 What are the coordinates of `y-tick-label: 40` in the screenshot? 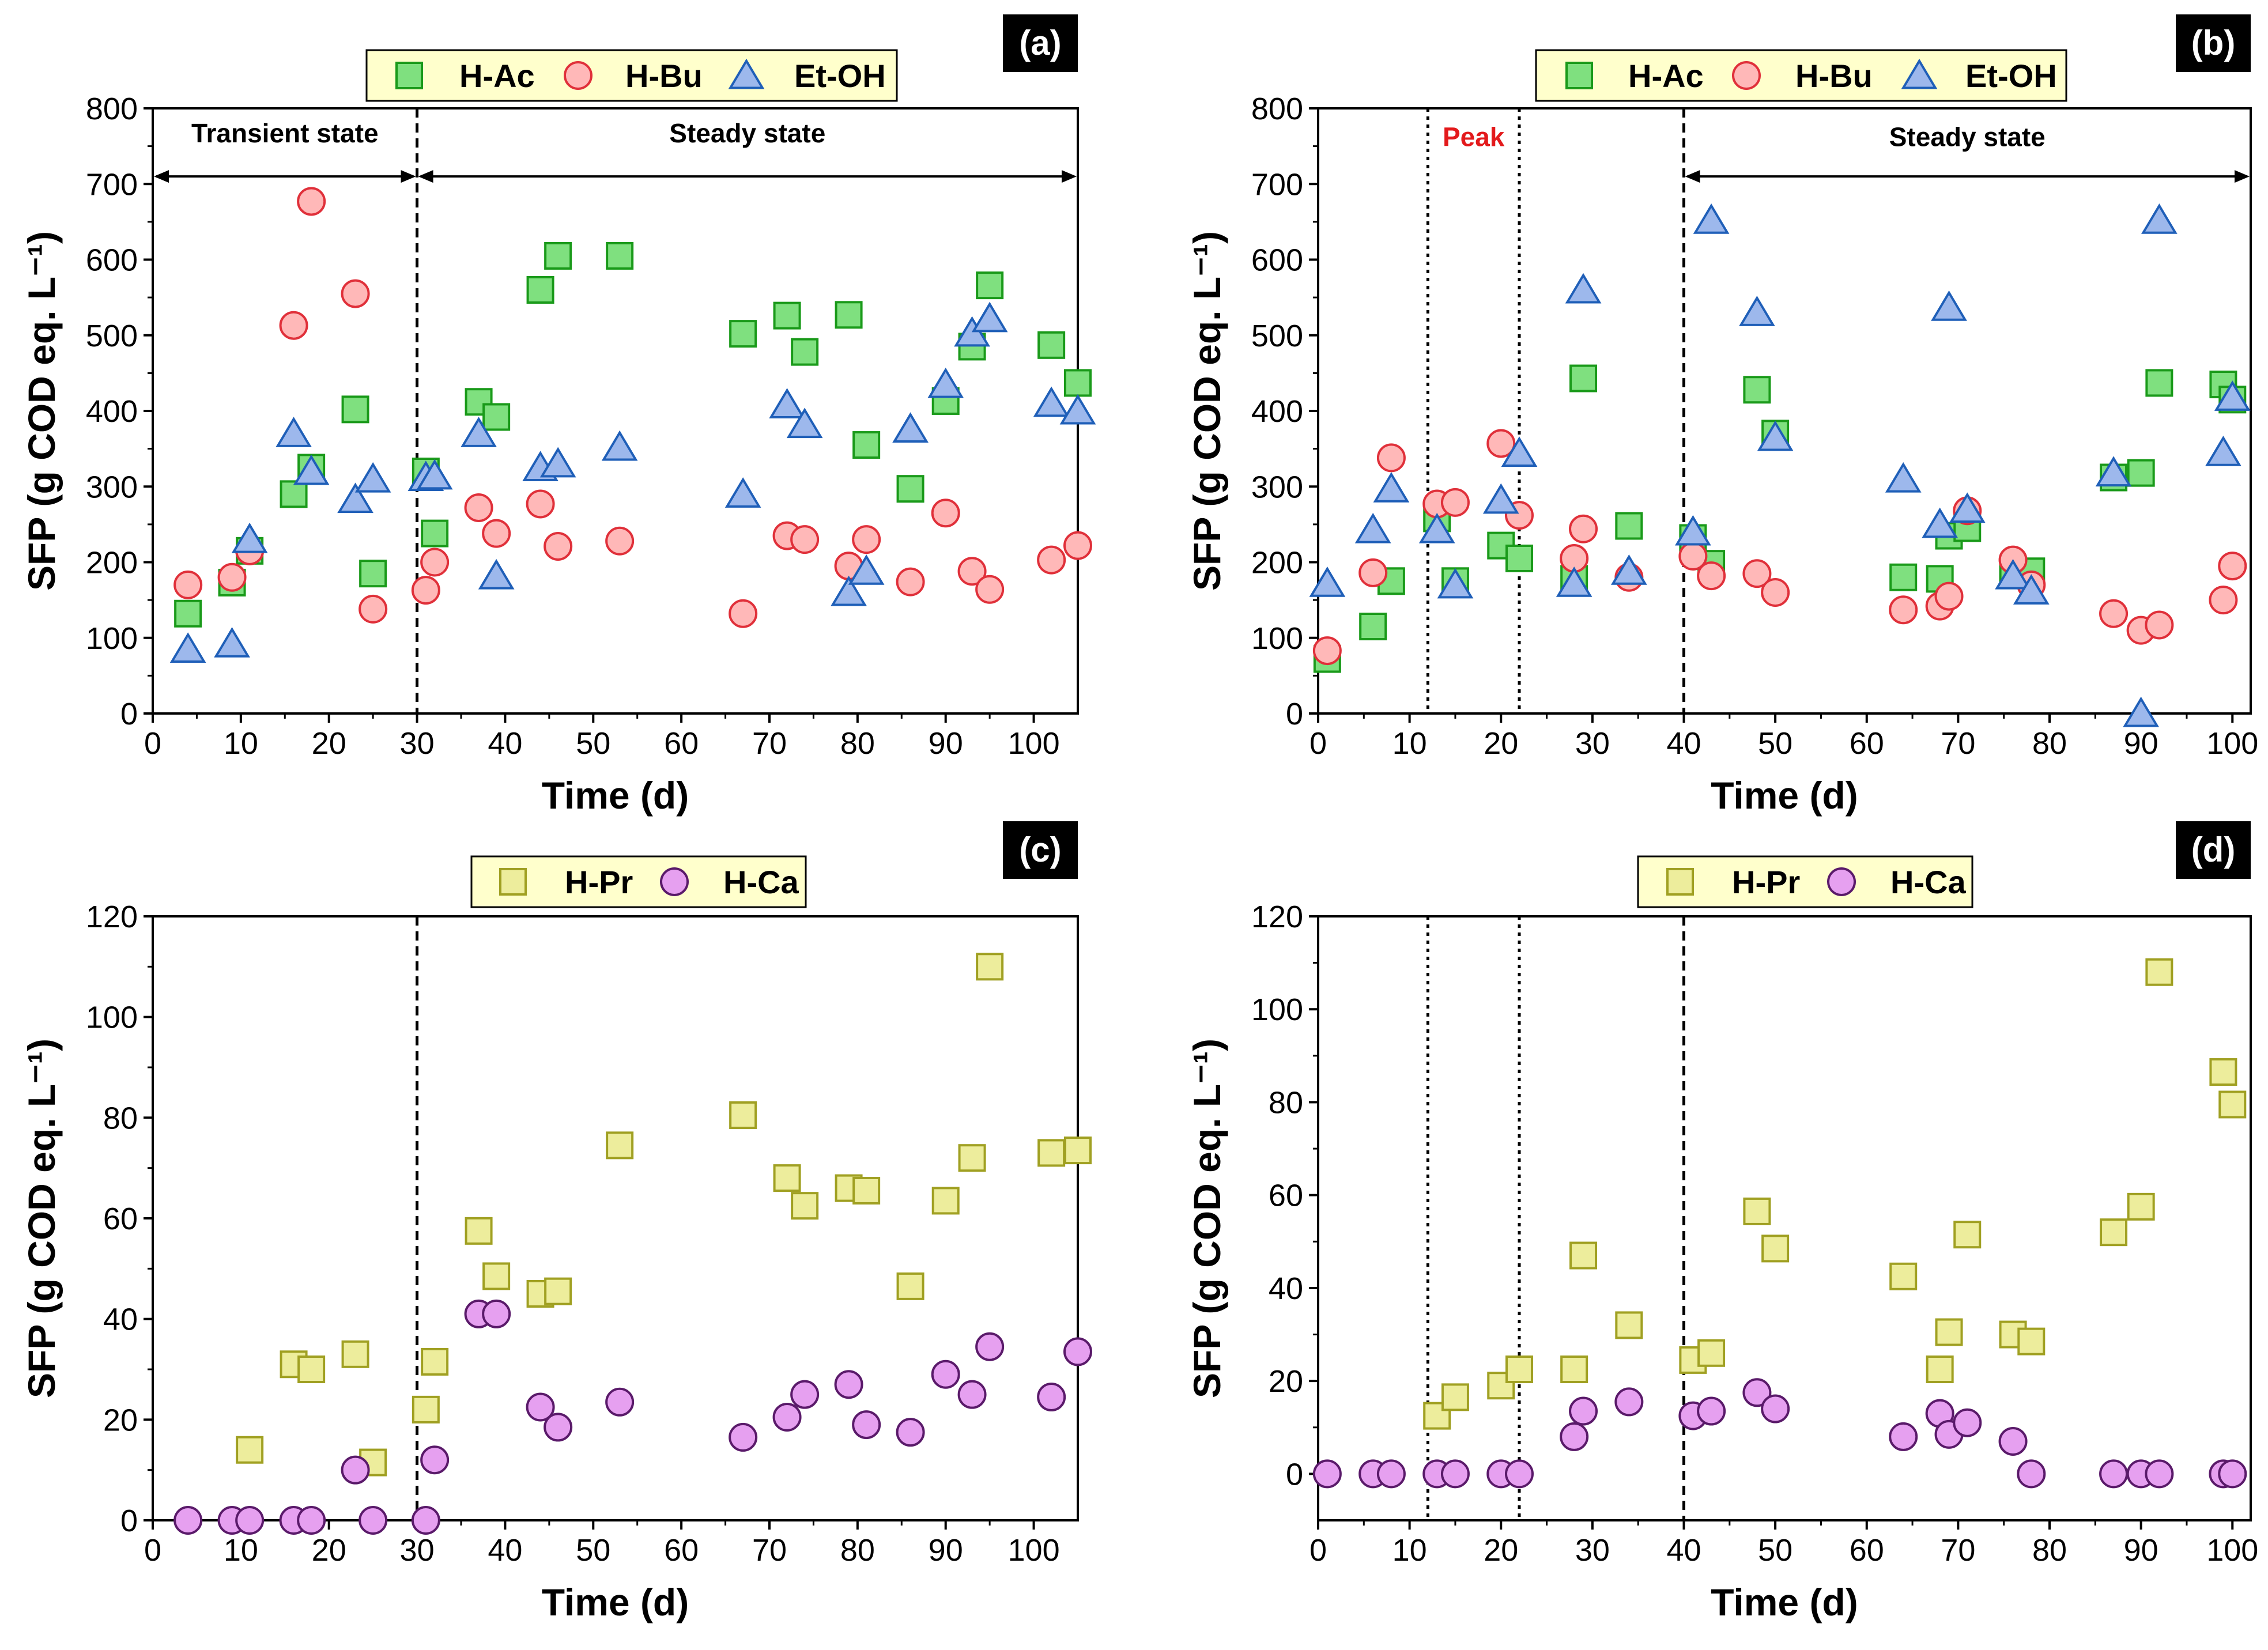 It's located at (1286, 1288).